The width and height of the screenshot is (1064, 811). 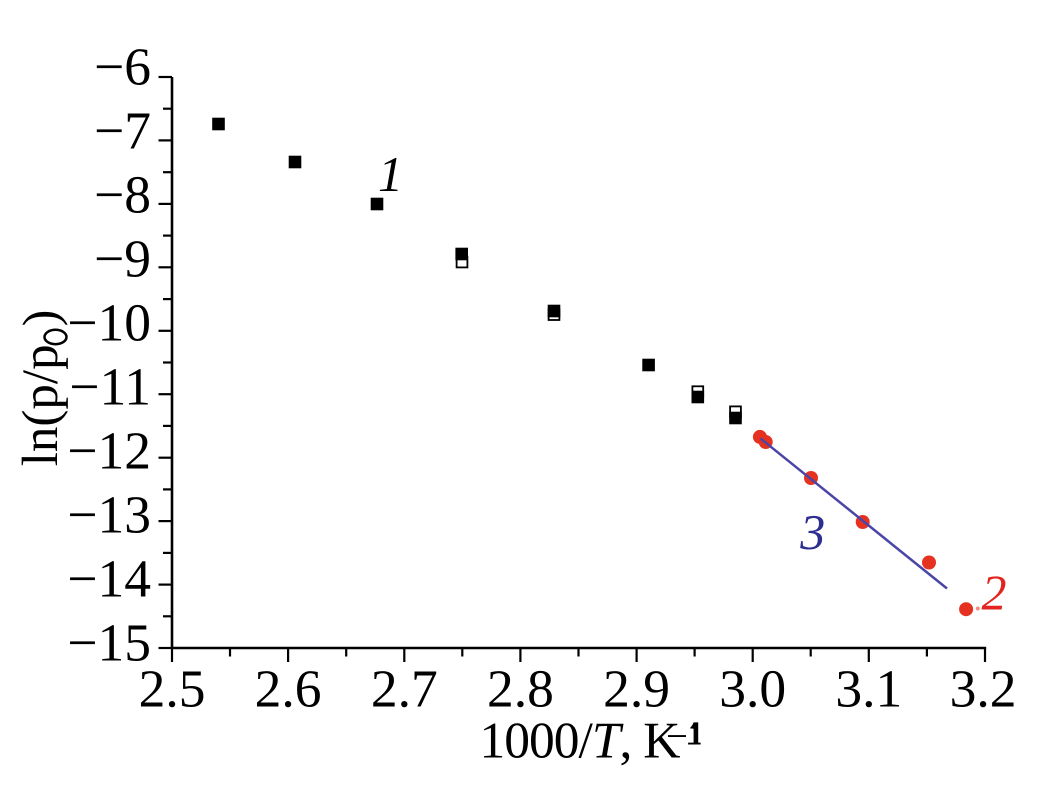 I want to click on svg-text: 3.0, so click(x=752, y=689).